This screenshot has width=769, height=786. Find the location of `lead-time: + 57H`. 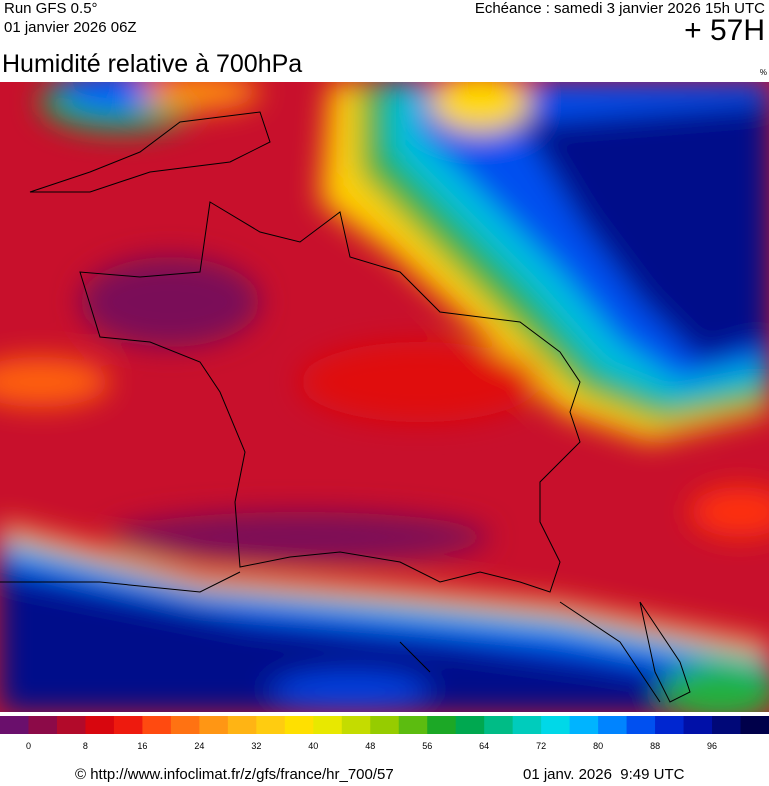

lead-time: + 57H is located at coordinates (724, 30).